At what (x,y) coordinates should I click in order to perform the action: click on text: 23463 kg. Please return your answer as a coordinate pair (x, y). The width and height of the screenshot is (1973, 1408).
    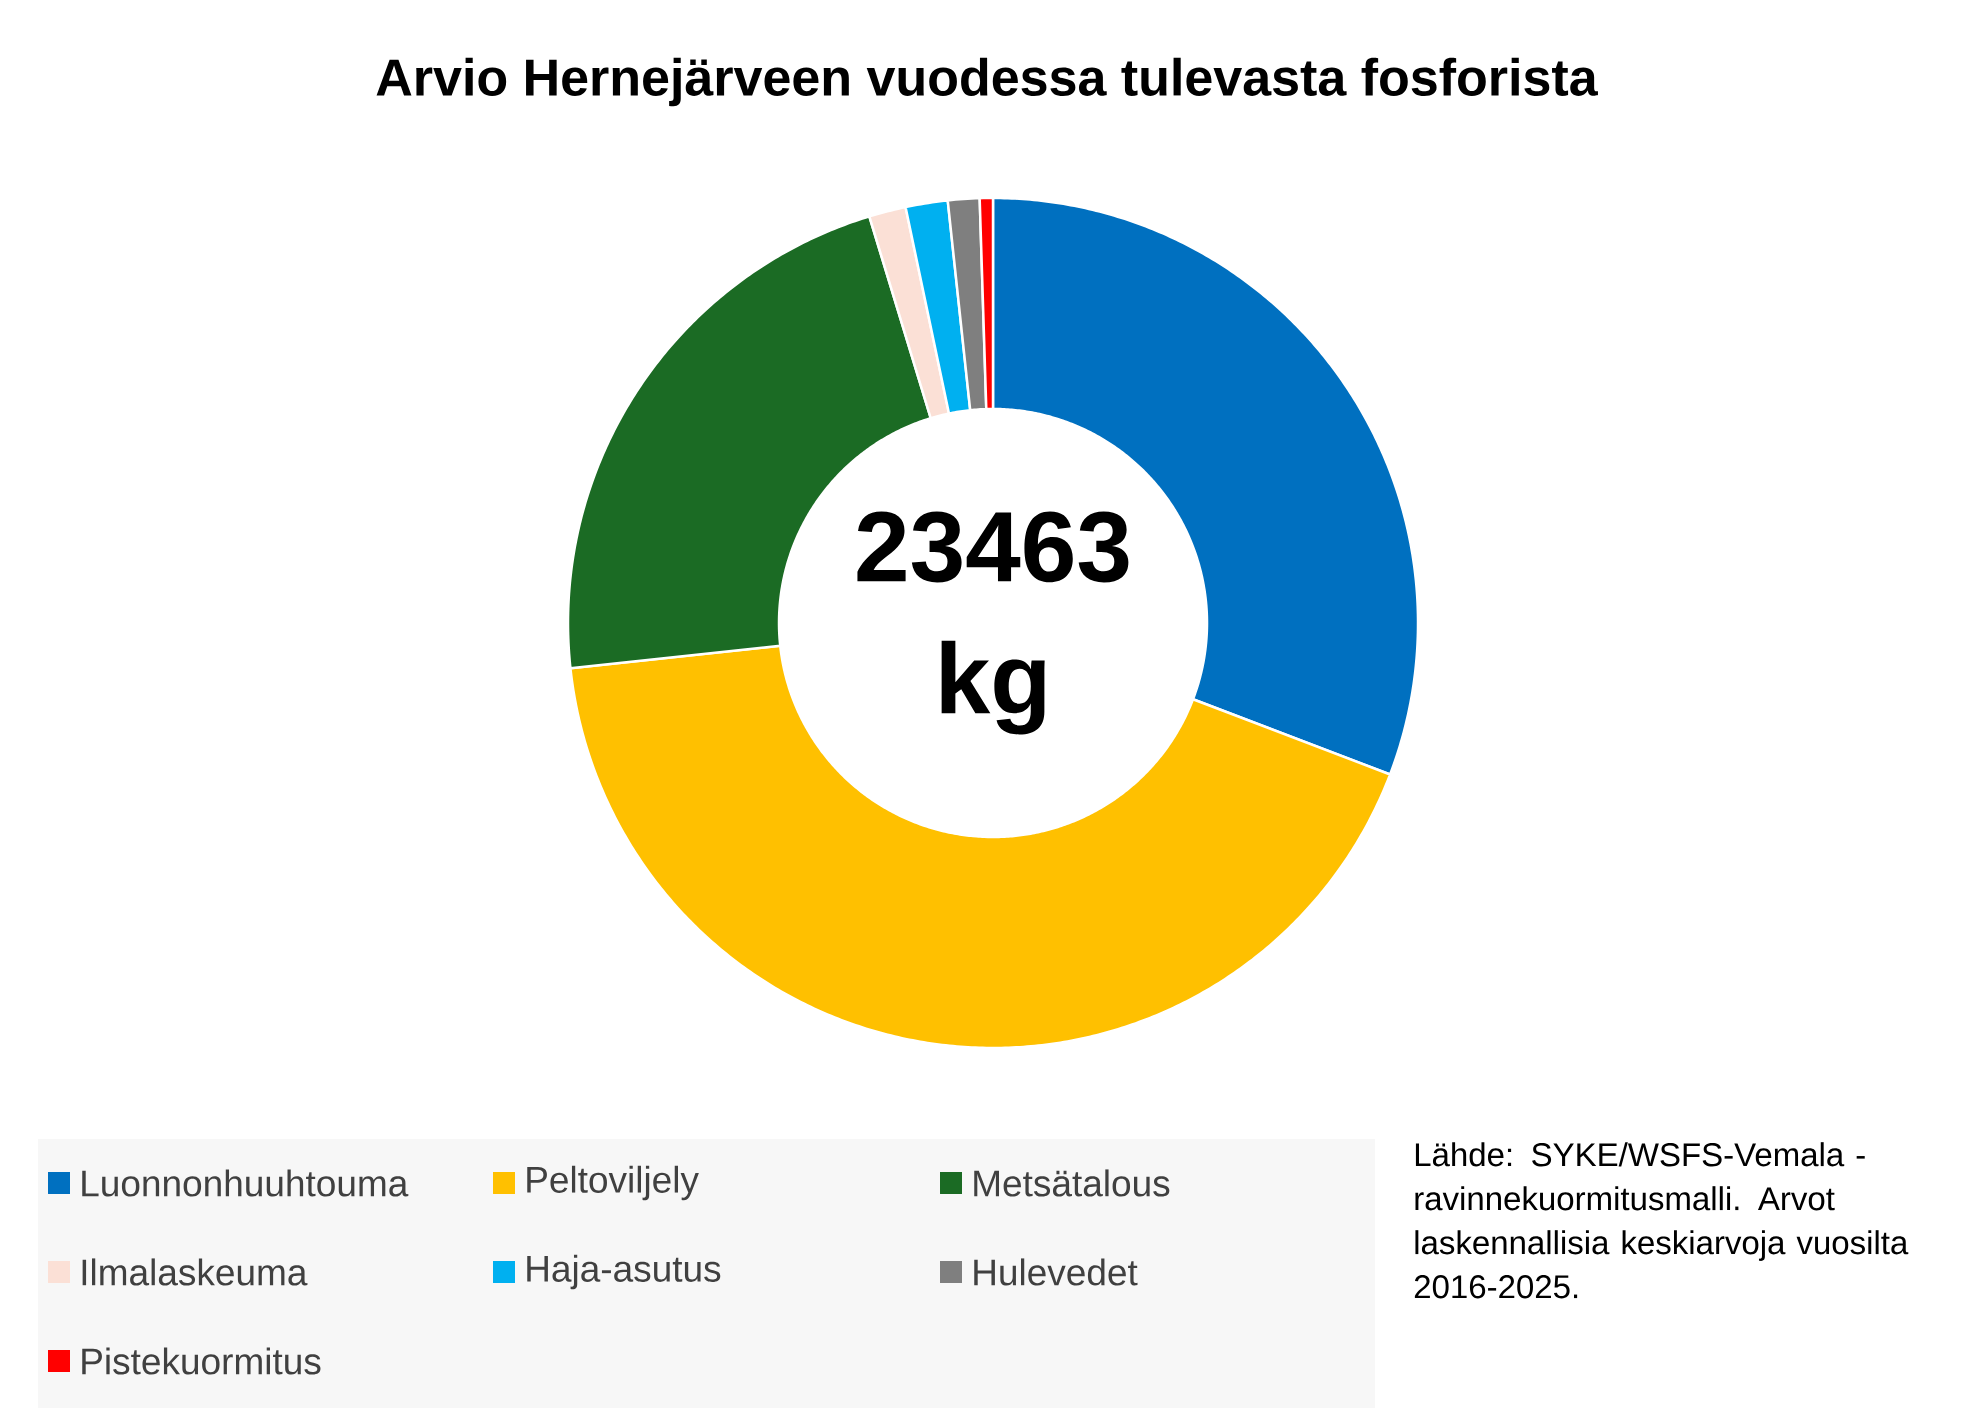
    Looking at the image, I should click on (993, 623).